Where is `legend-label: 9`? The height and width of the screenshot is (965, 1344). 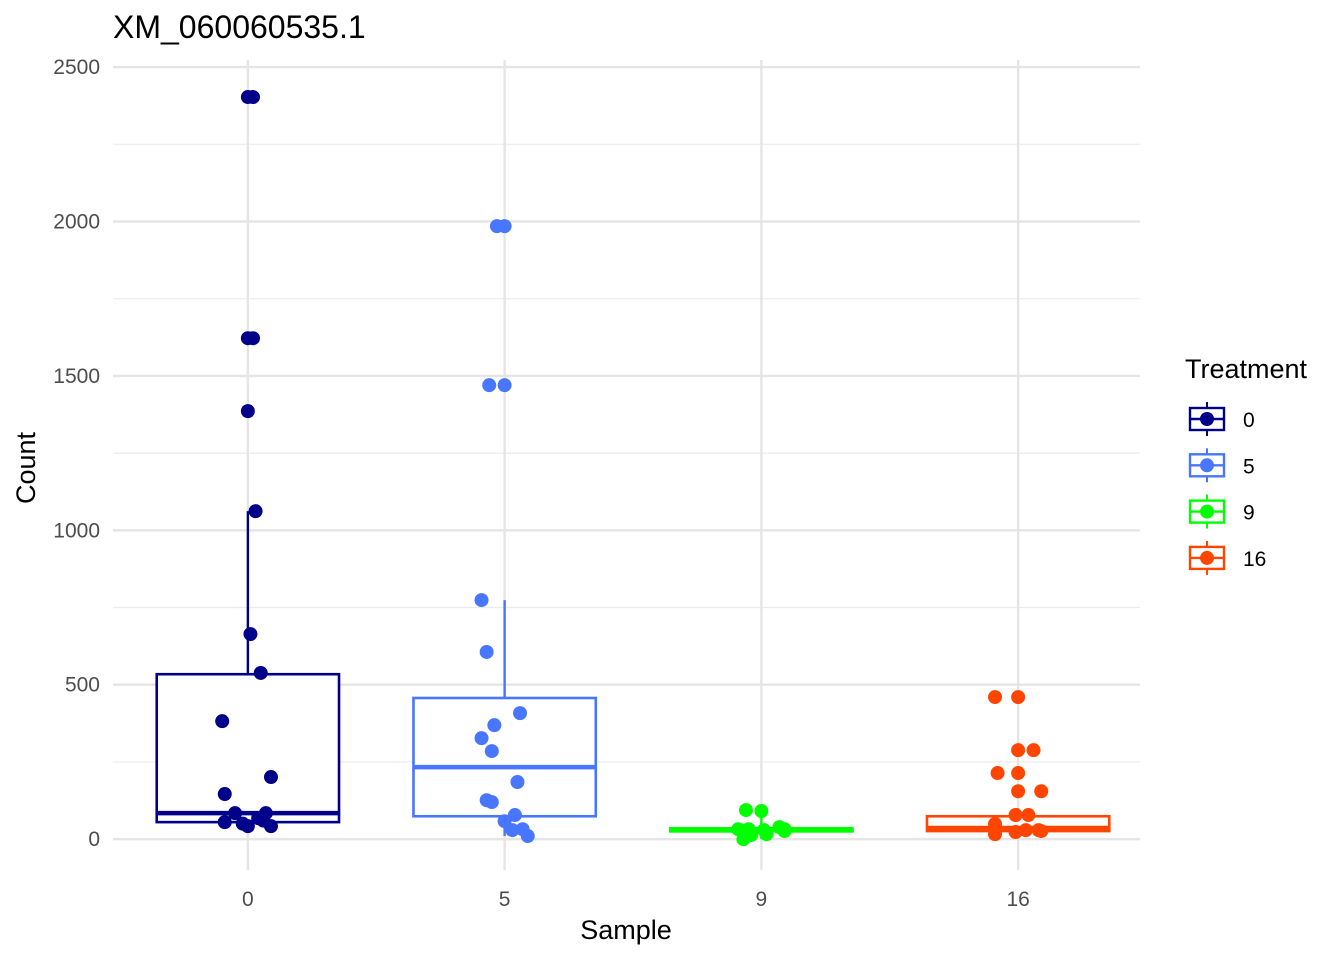
legend-label: 9 is located at coordinates (1249, 513).